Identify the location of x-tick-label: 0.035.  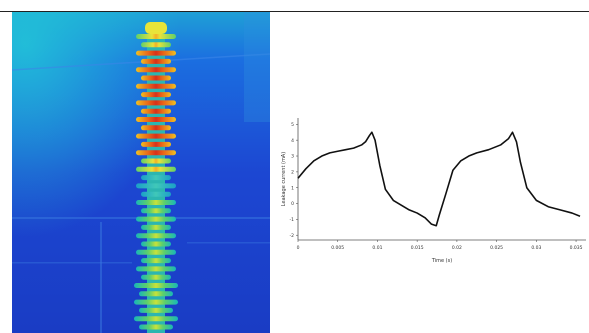
(576, 248).